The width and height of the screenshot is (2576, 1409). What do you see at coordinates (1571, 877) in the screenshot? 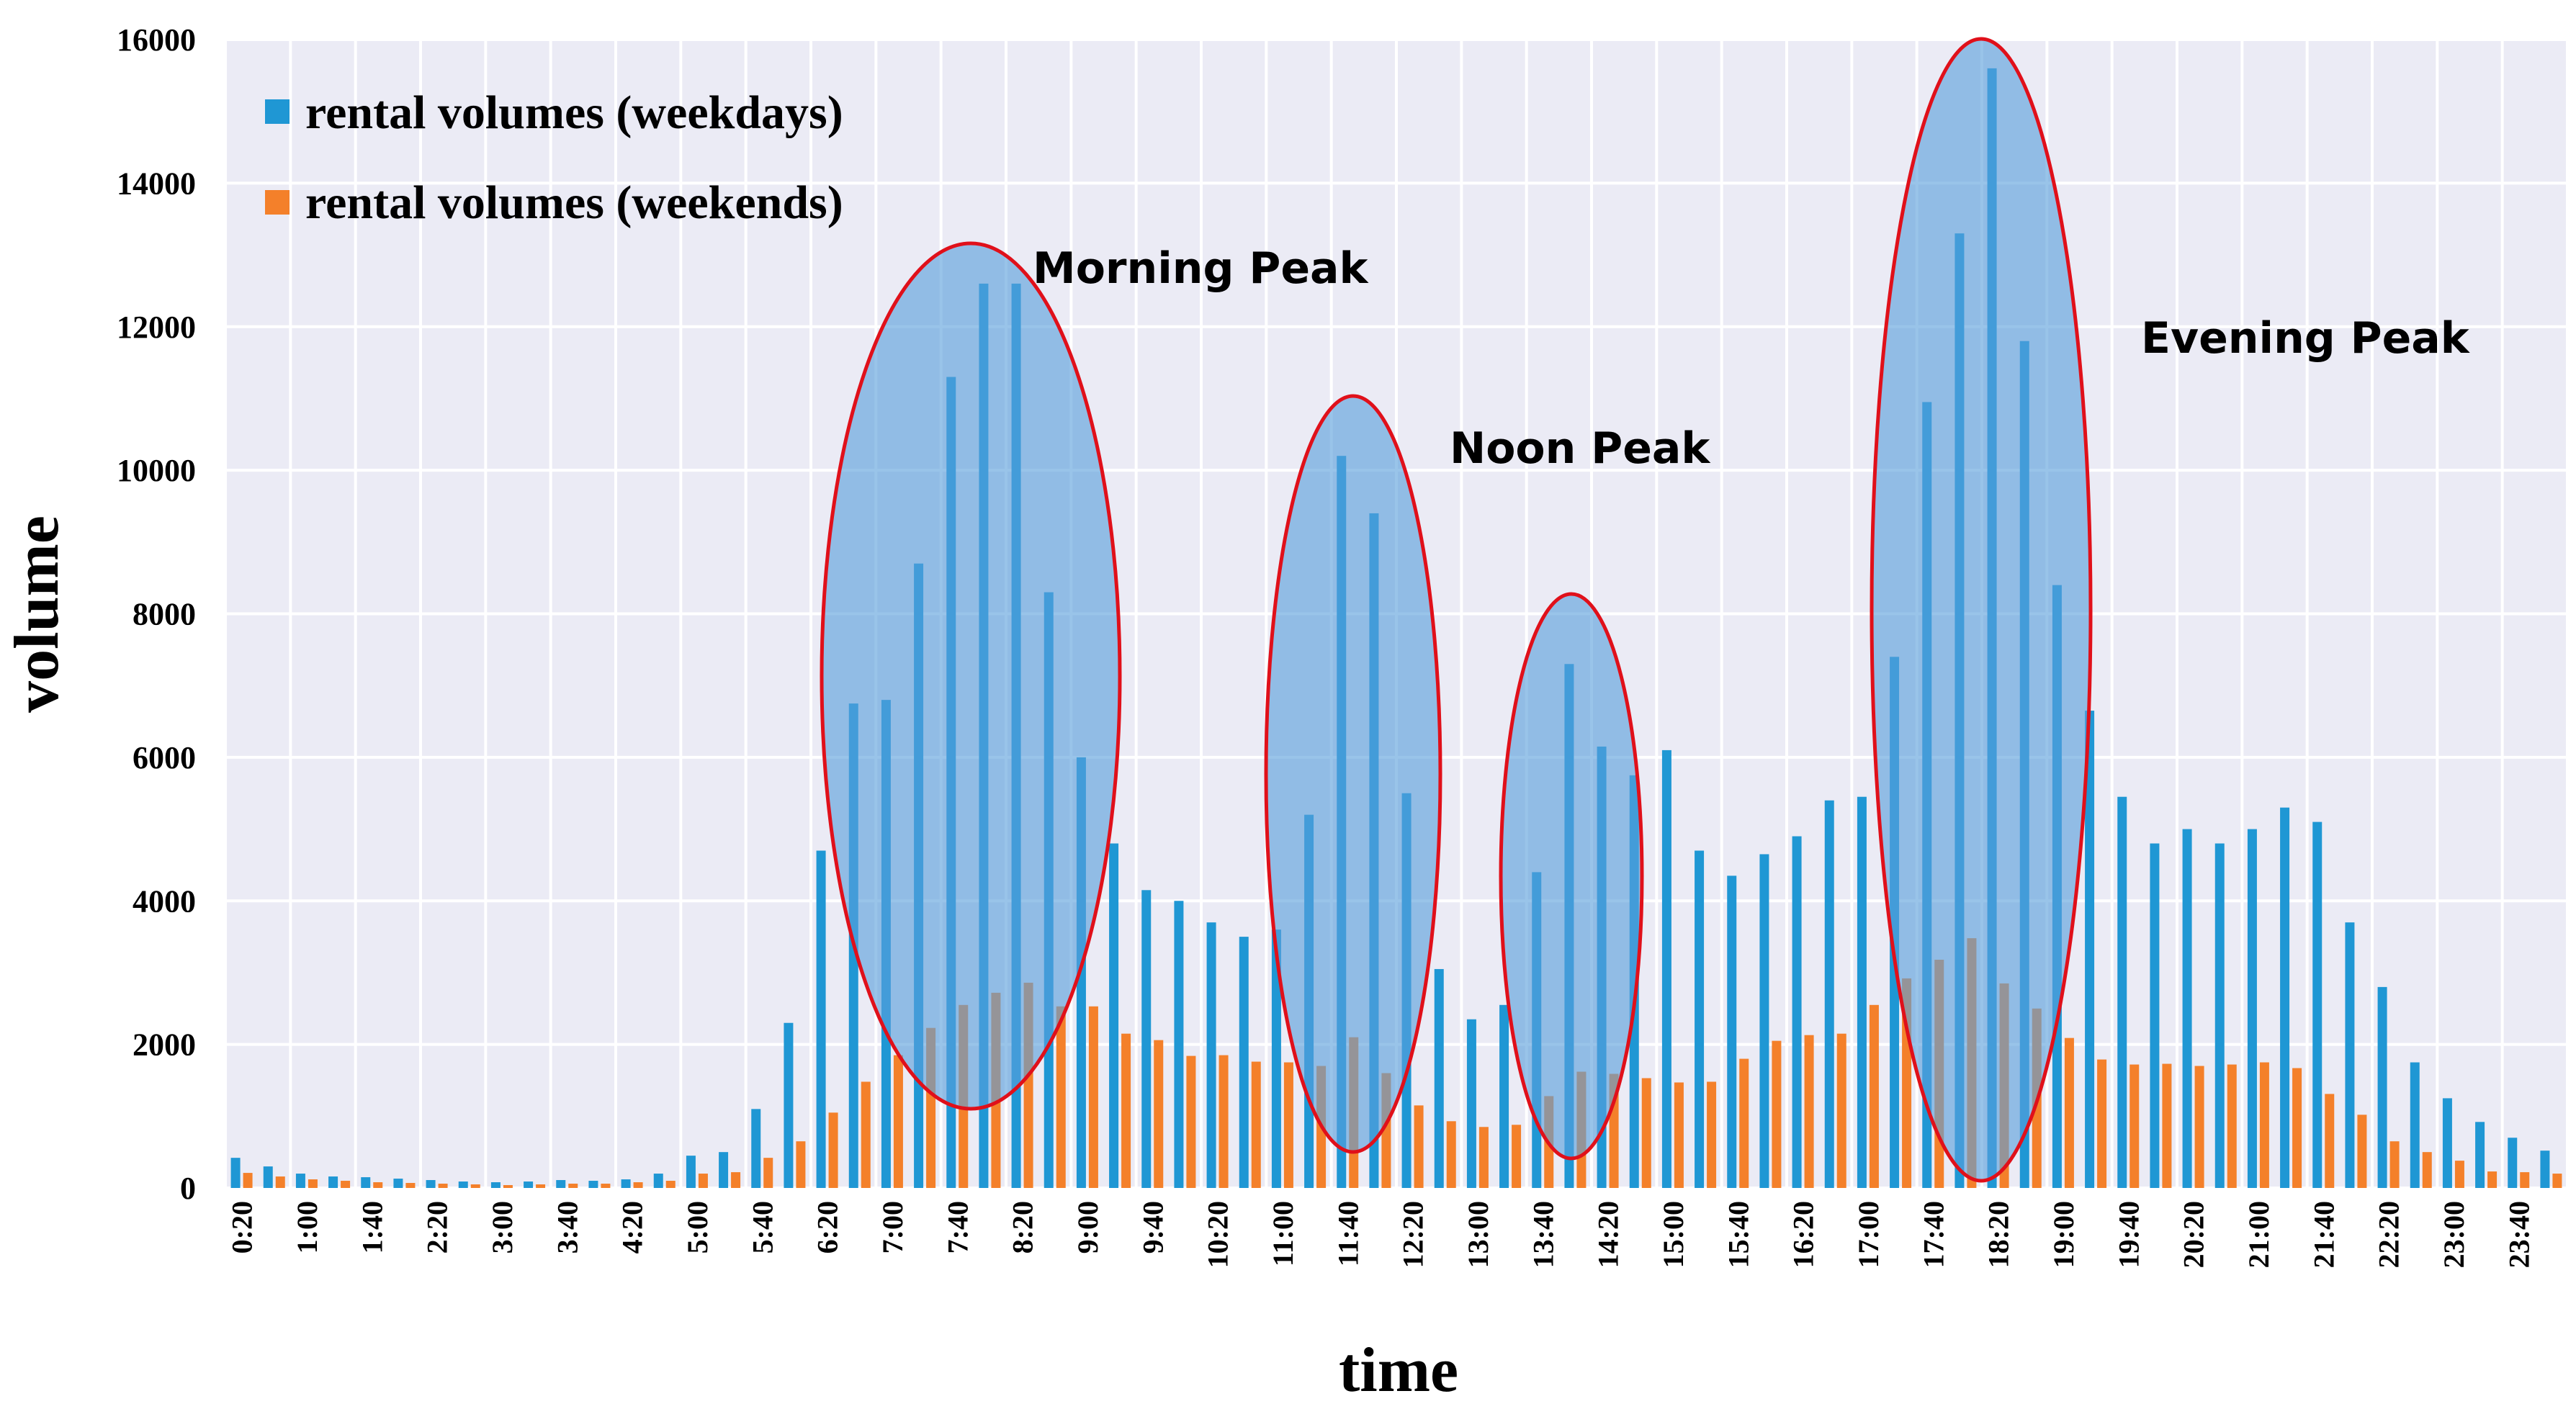
I see `afternoon-peak-ellipse` at bounding box center [1571, 877].